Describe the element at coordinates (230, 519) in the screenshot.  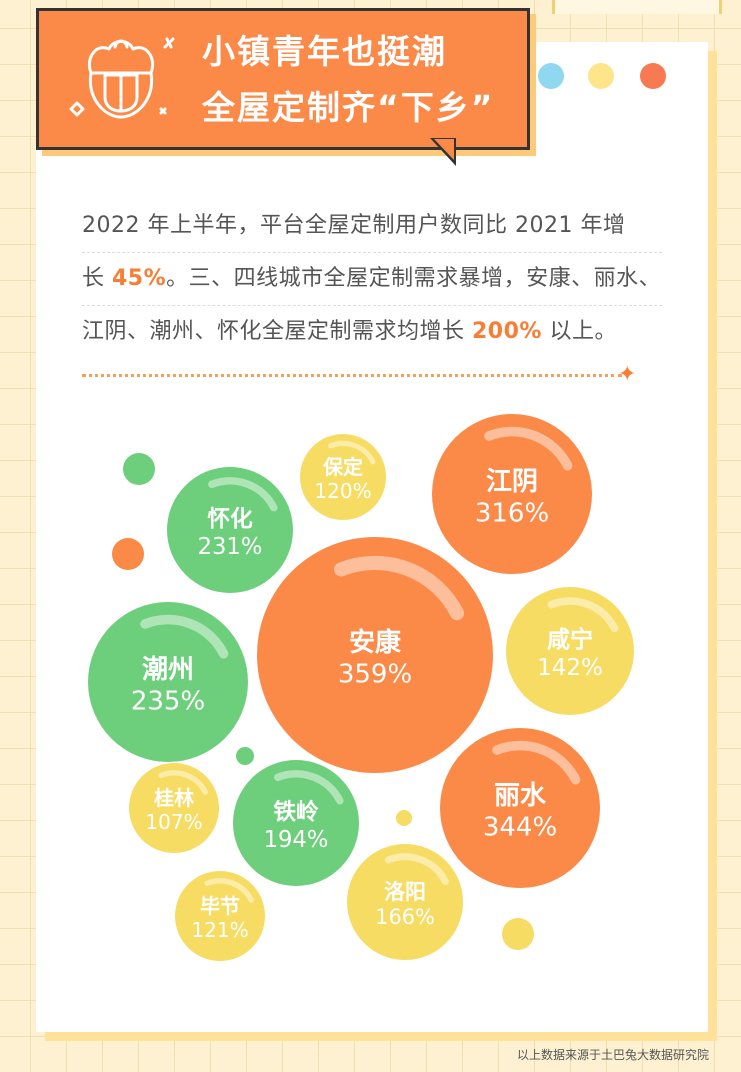
I see `bubble-city-label: 怀化` at that location.